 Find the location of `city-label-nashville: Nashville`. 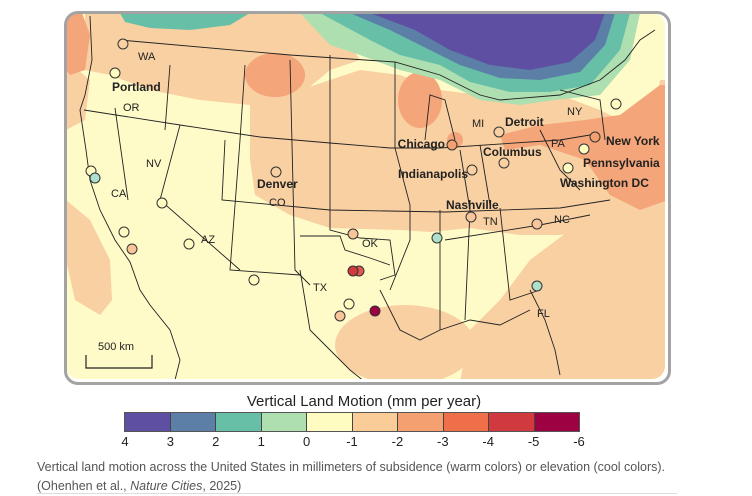

city-label-nashville: Nashville is located at coordinates (472, 205).